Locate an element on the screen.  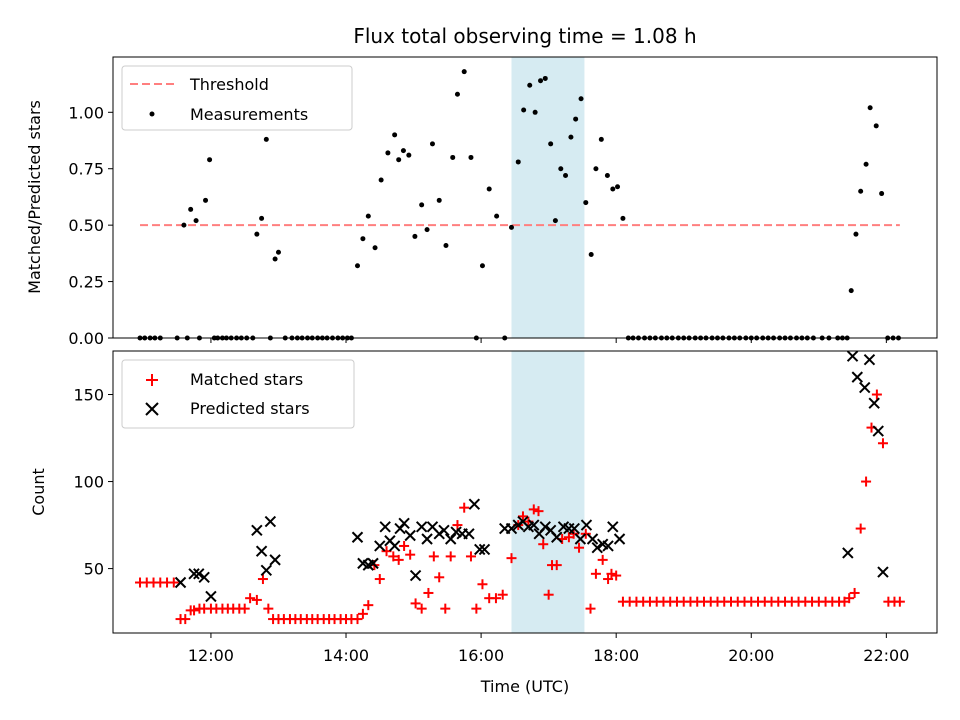
bottom-y-tick-label: 50 is located at coordinates (94, 569).